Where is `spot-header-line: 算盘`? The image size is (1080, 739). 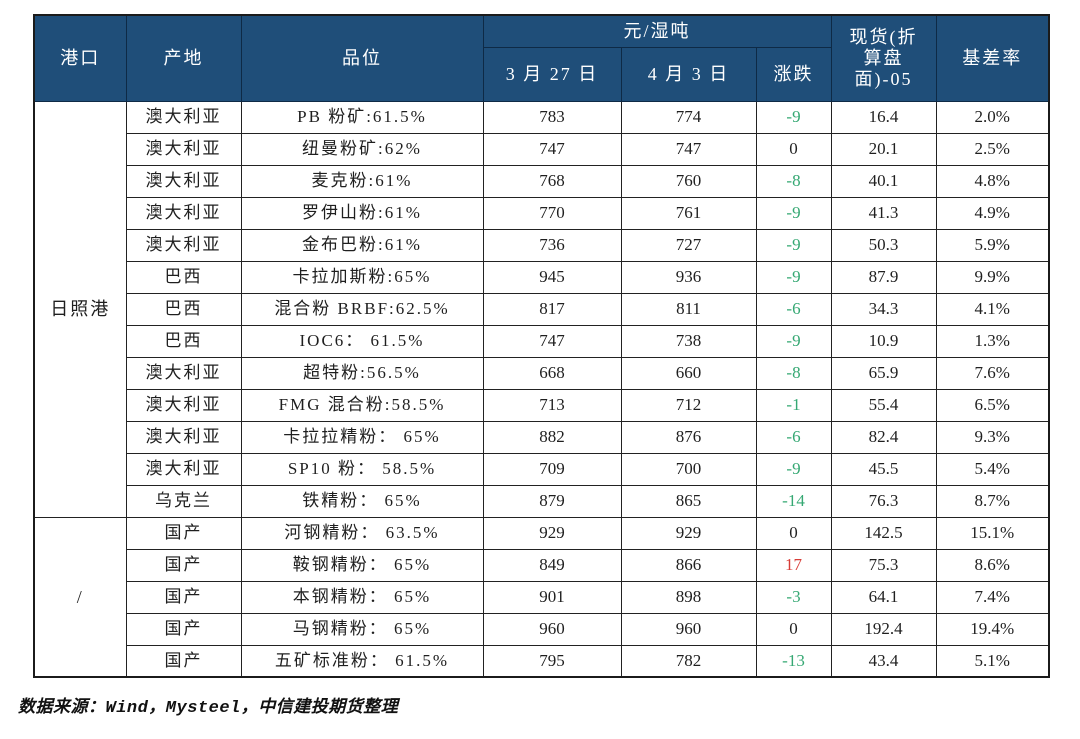 spot-header-line: 算盘 is located at coordinates (883, 57).